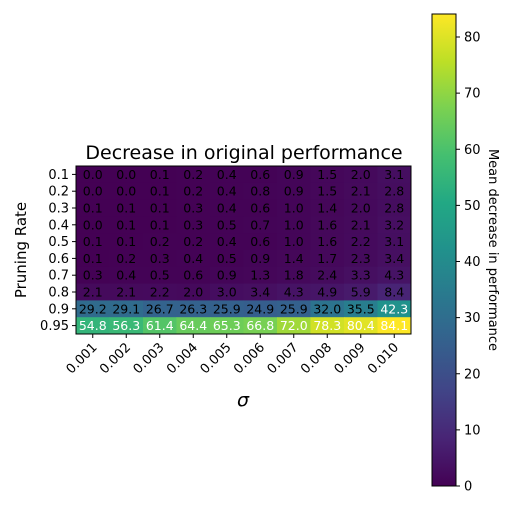 The image size is (509, 509). Describe the element at coordinates (472, 206) in the screenshot. I see `colorbar-tick-label: 50` at that location.